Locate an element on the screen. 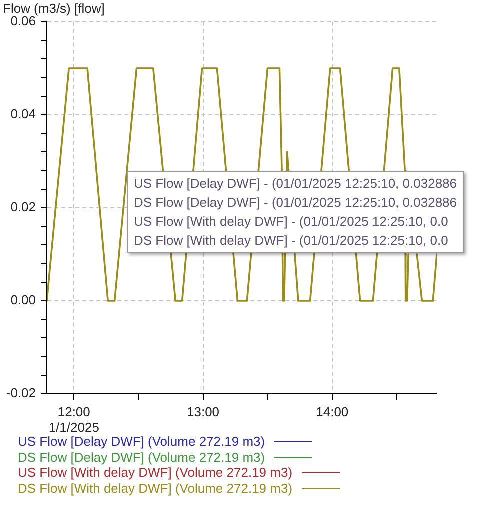  y-tick-label: 0.04 is located at coordinates (23, 114).